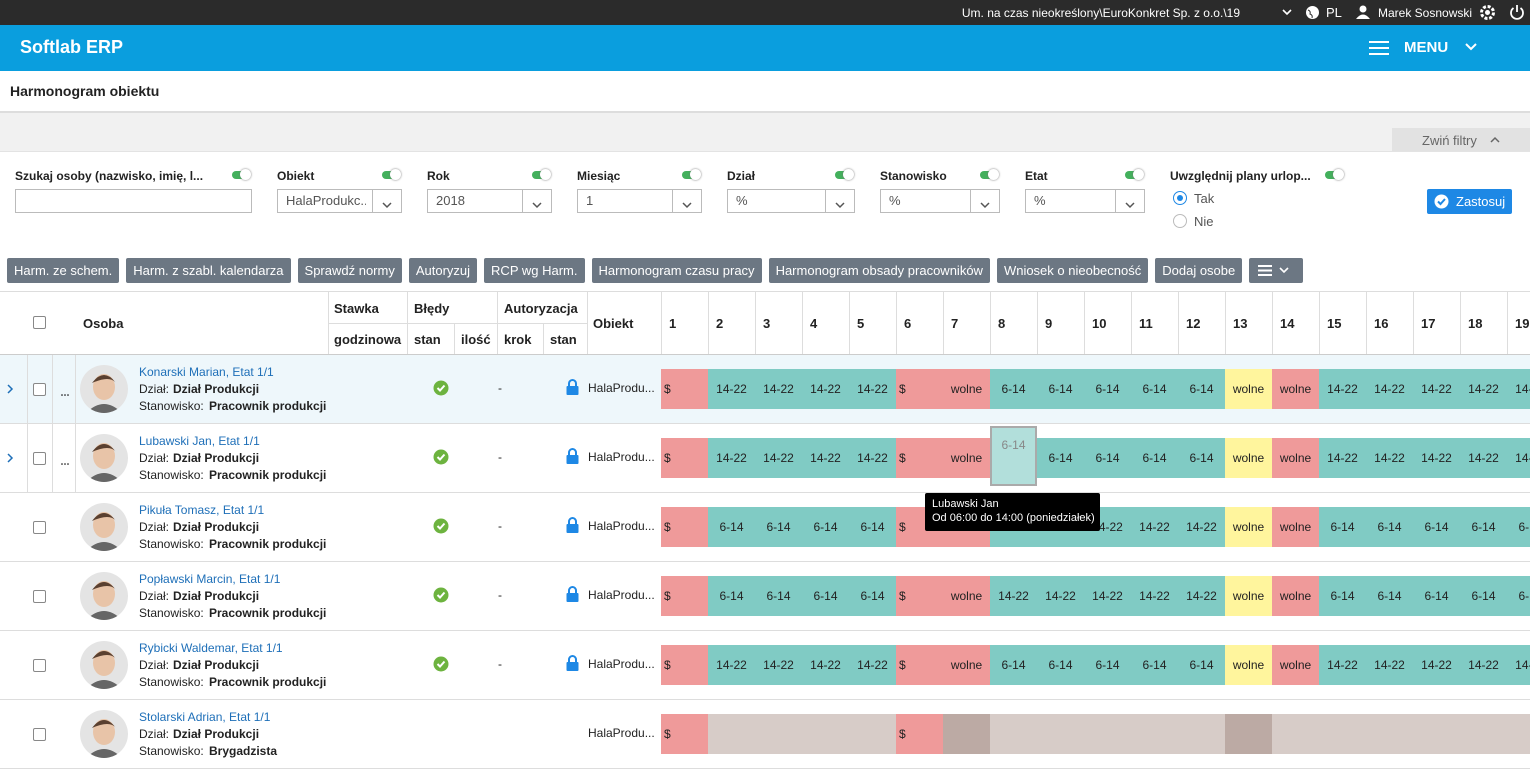  What do you see at coordinates (72, 47) in the screenshot?
I see `brand: Softlab ERP` at bounding box center [72, 47].